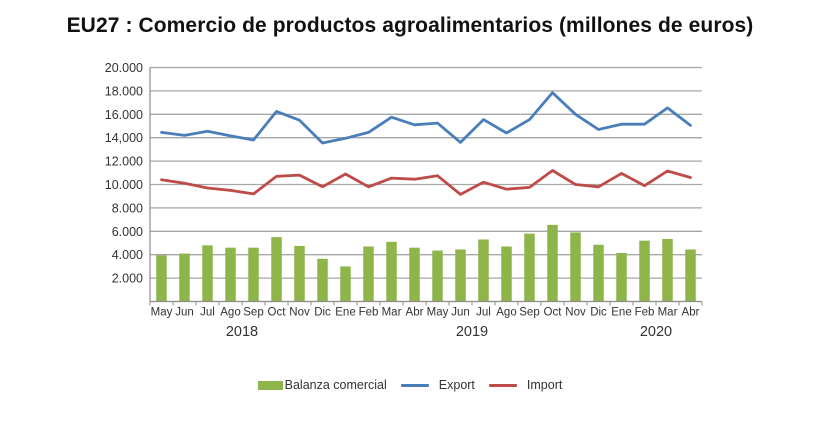  What do you see at coordinates (124, 115) in the screenshot?
I see `y-tick-label: 16.000` at bounding box center [124, 115].